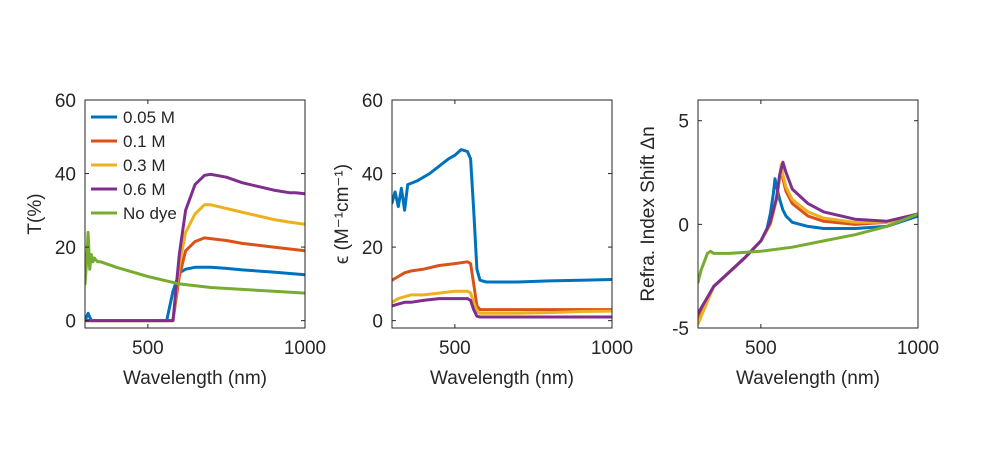 The width and height of the screenshot is (996, 455). Describe the element at coordinates (680, 329) in the screenshot. I see `y-tick-label: -5` at that location.